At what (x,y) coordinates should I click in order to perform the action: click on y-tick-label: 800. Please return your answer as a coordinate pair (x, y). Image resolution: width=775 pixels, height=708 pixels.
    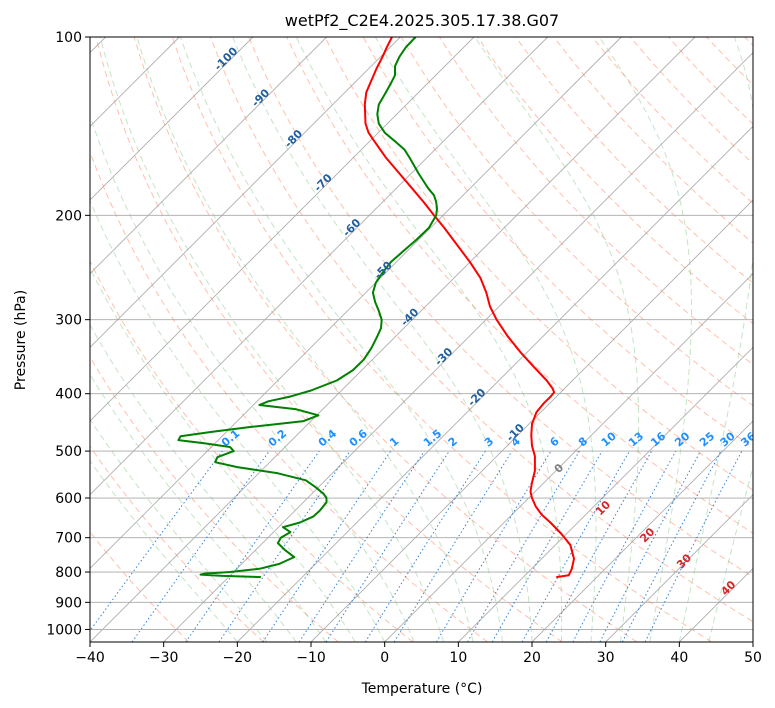
    Looking at the image, I should click on (68, 573).